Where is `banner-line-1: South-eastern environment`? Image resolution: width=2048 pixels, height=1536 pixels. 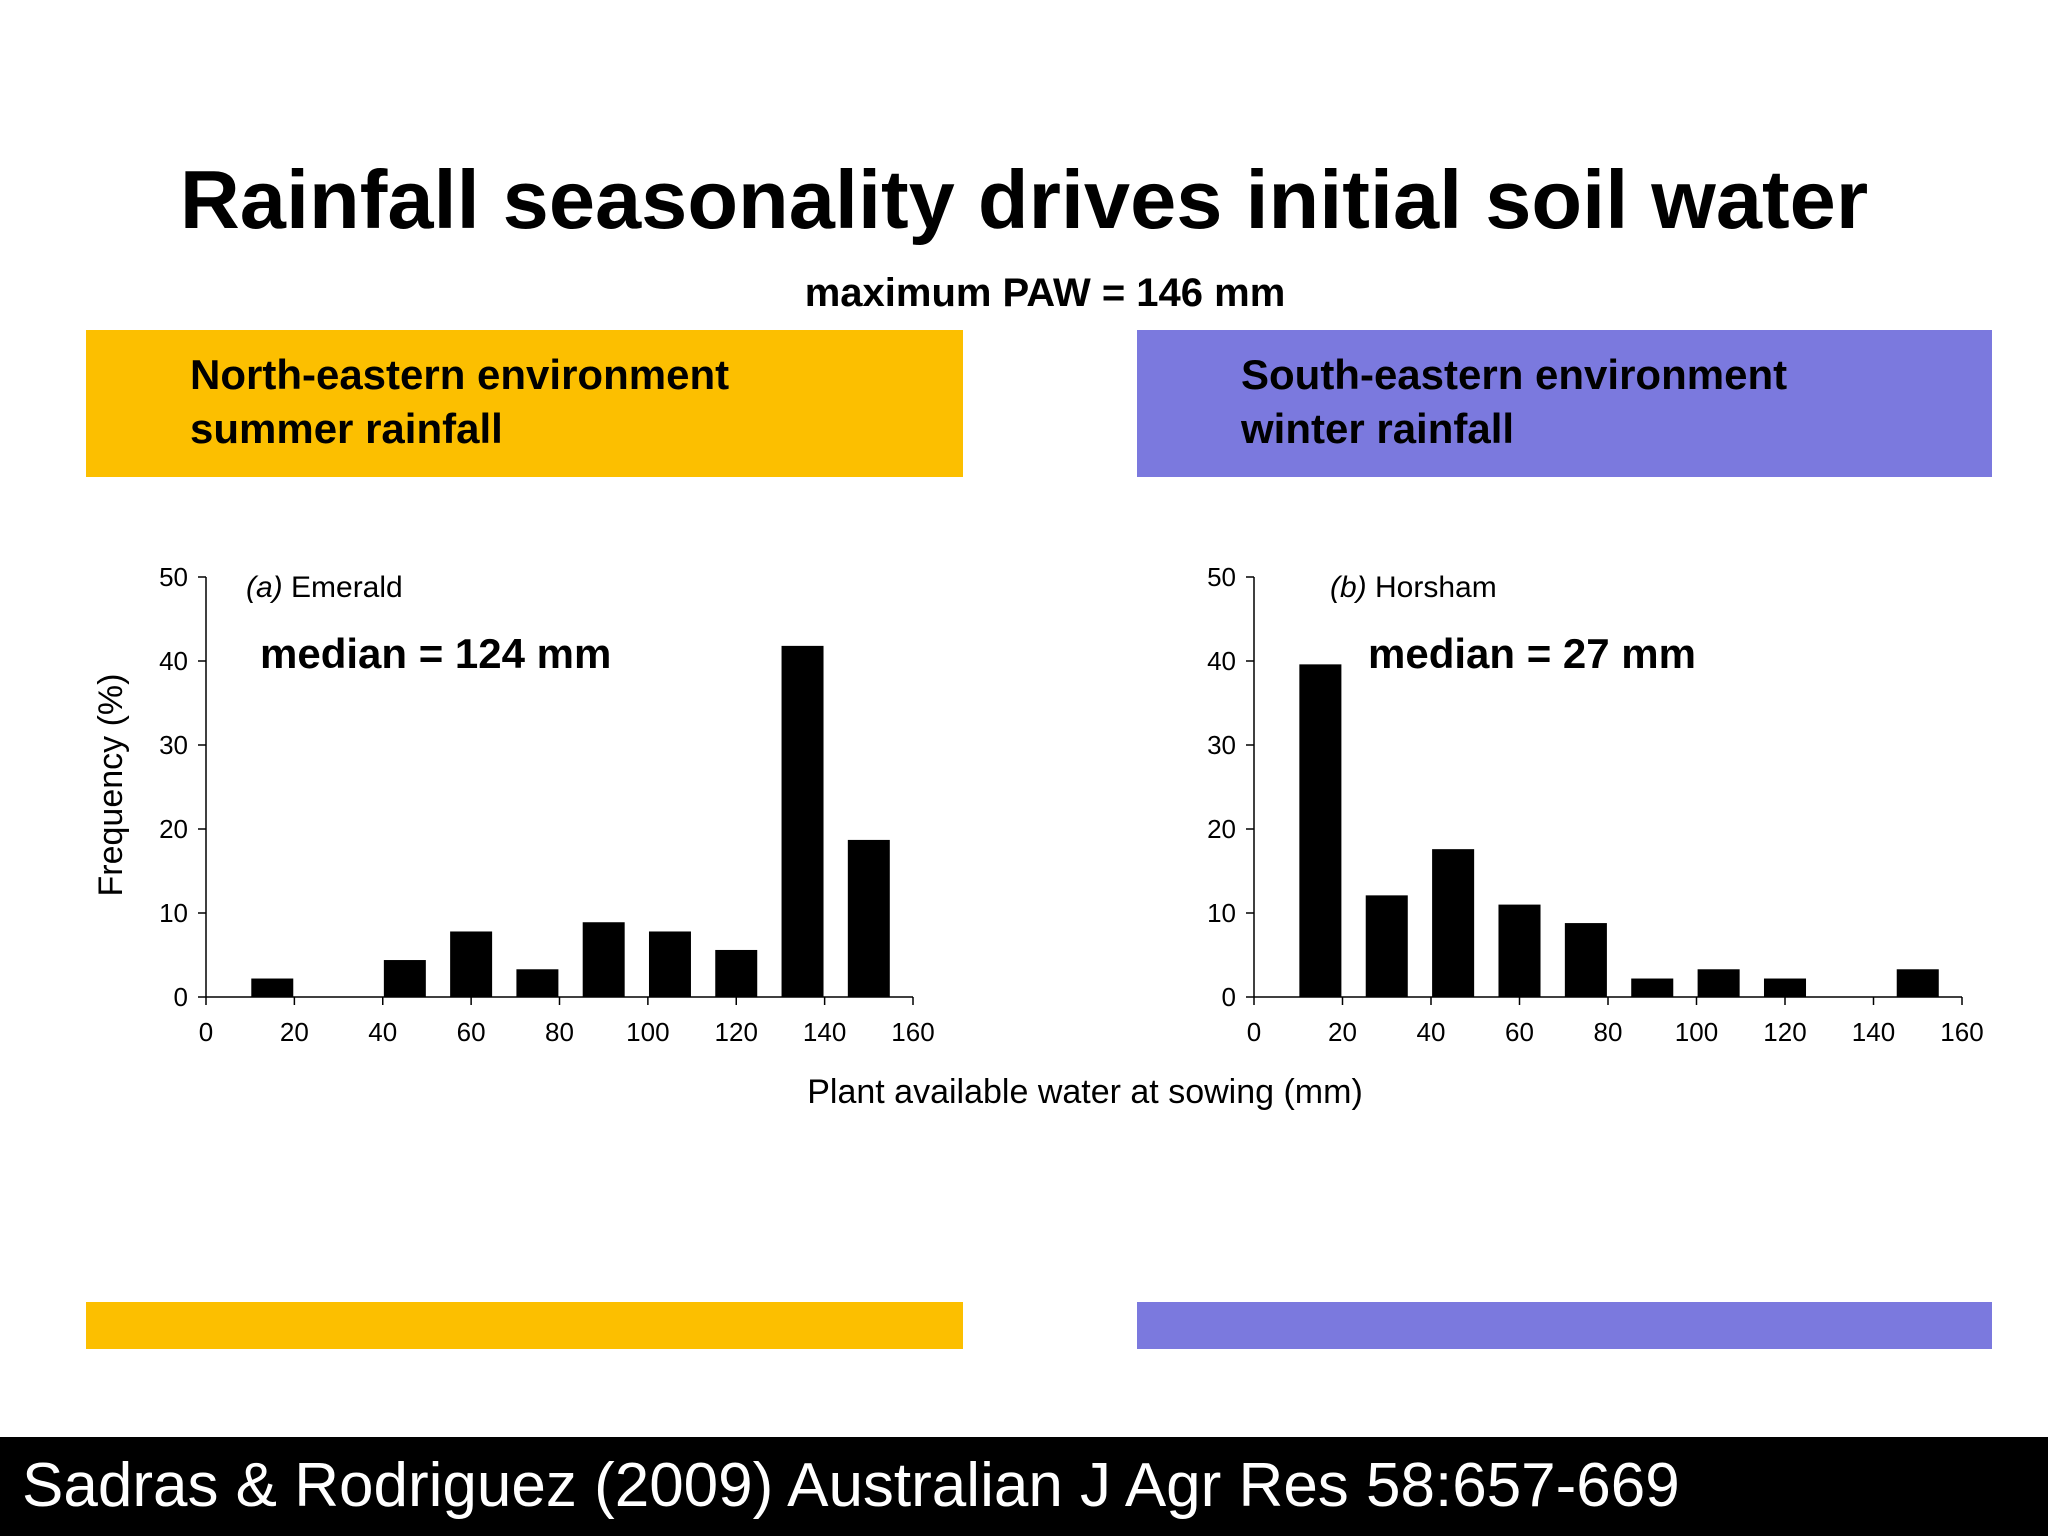
banner-line-1: South-eastern environment is located at coordinates (1514, 374).